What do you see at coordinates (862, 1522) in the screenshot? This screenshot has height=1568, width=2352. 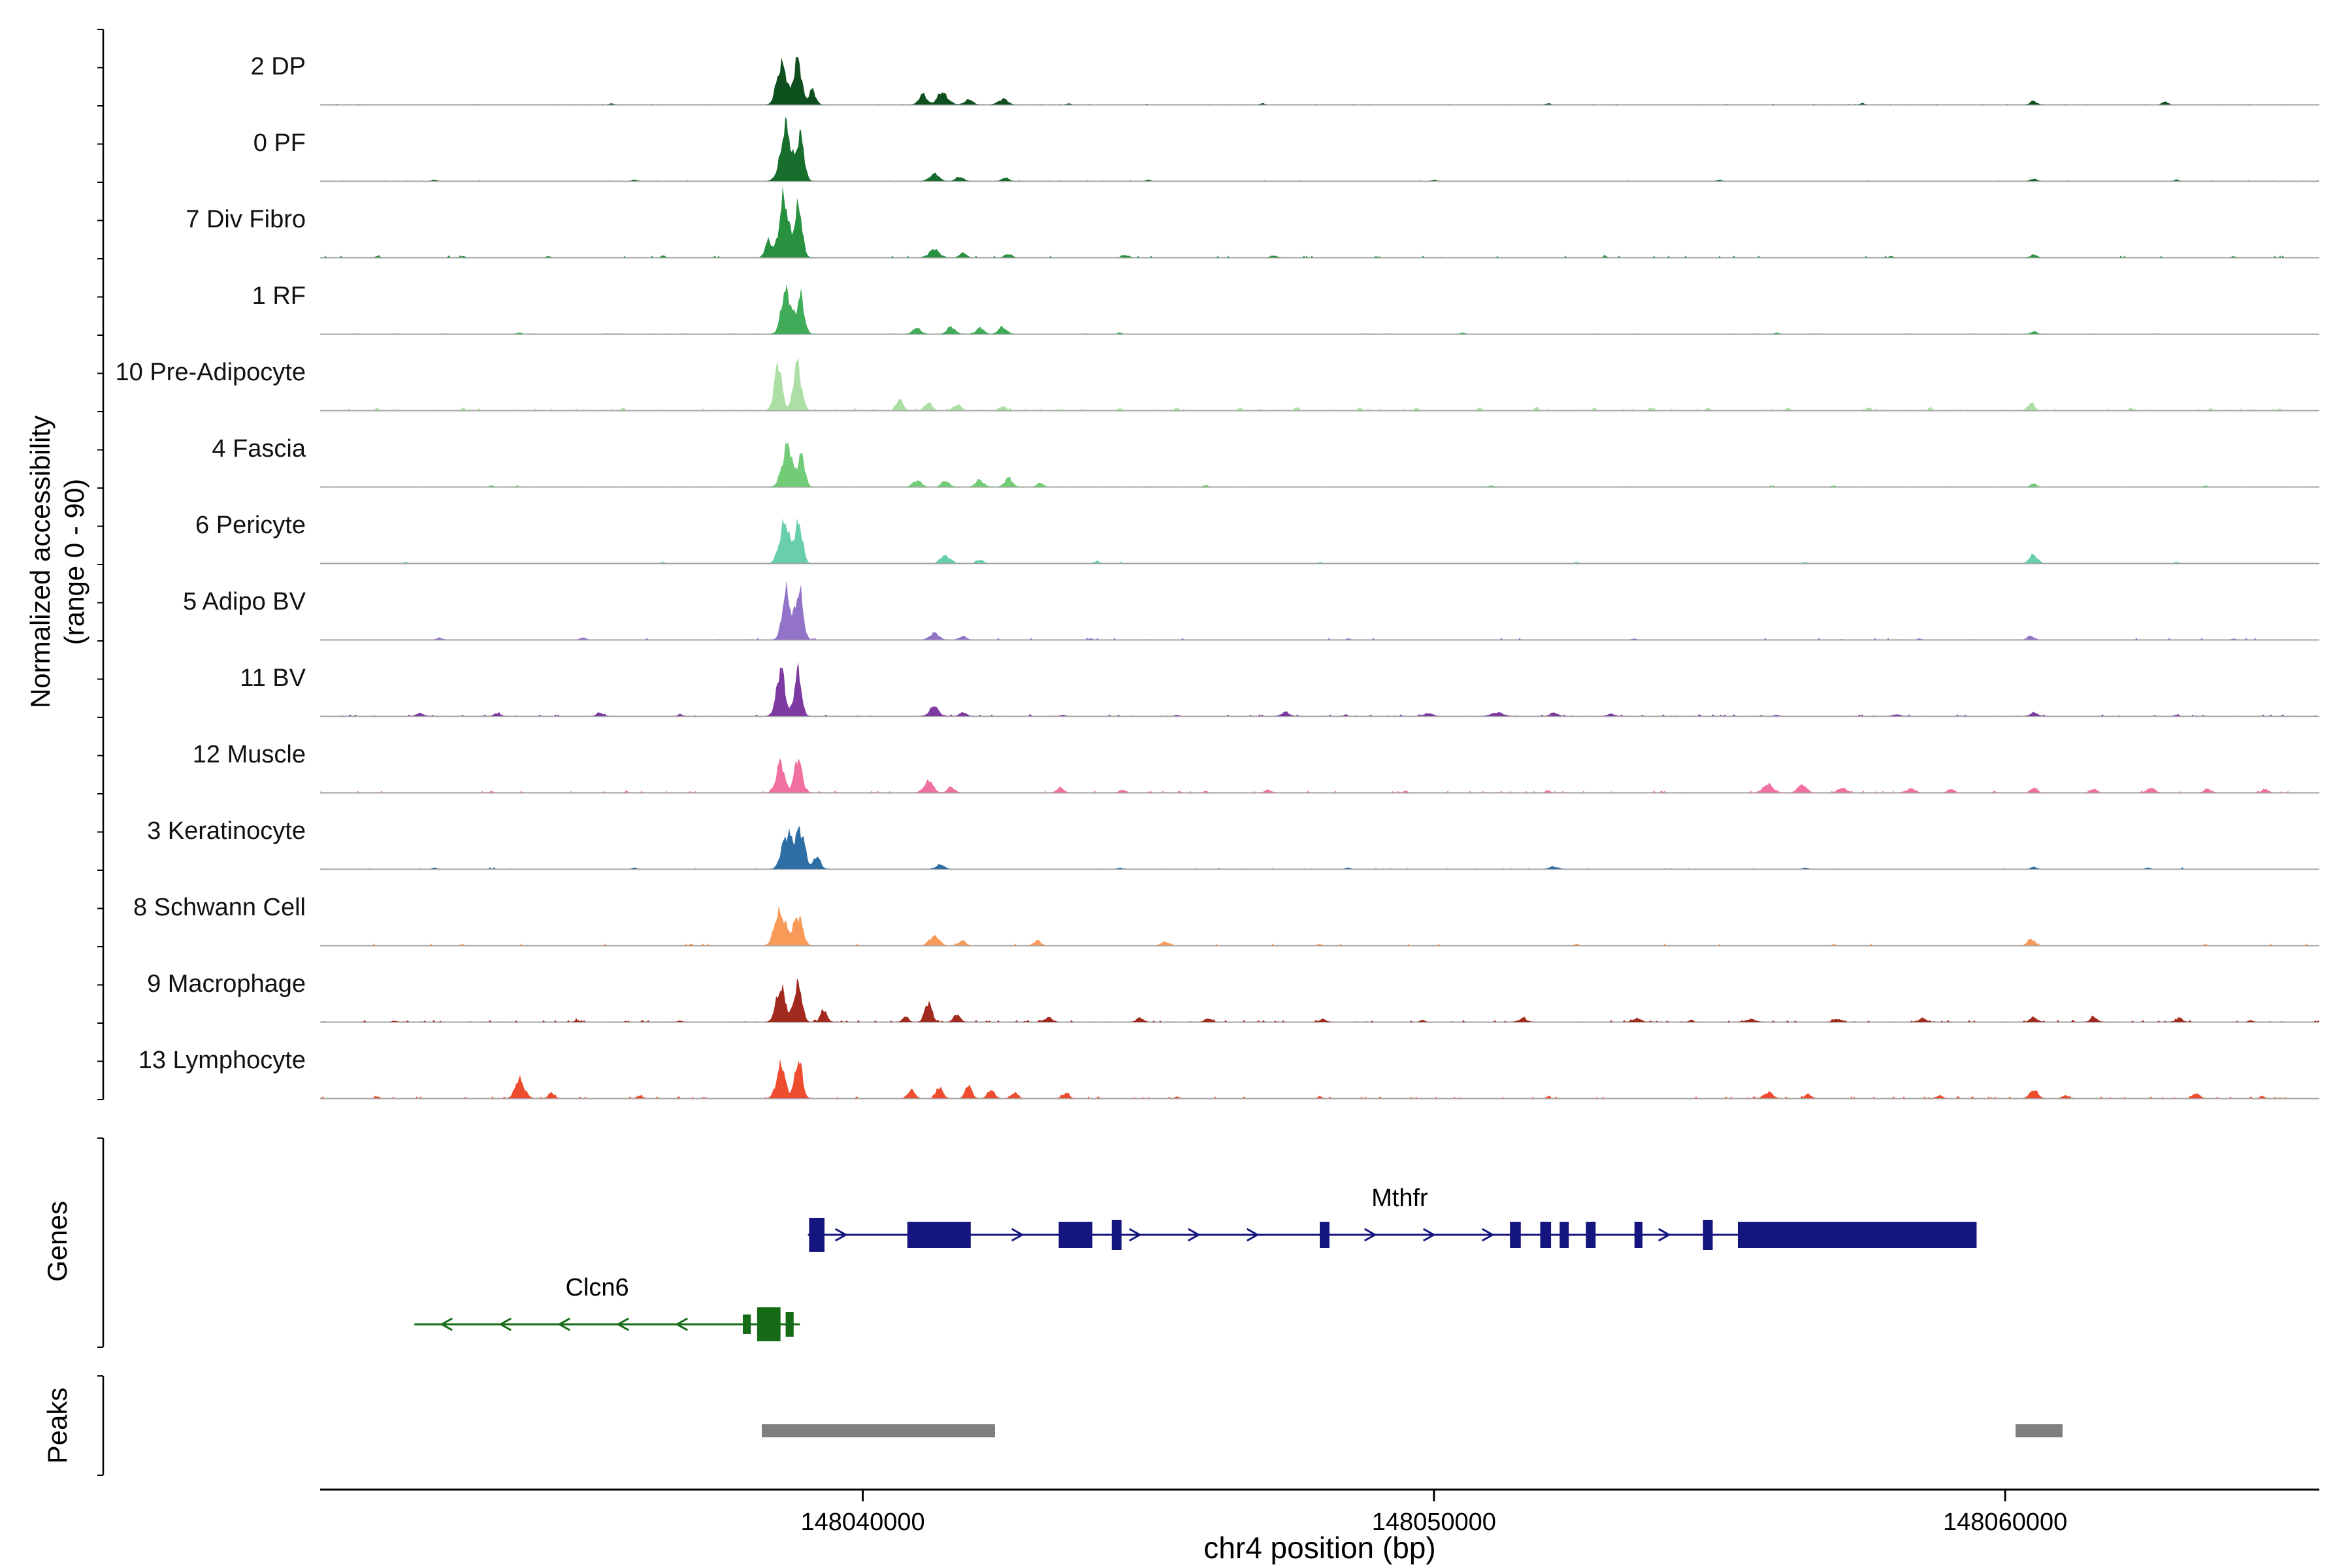 I see `x-axis-tick-label: 148040000` at bounding box center [862, 1522].